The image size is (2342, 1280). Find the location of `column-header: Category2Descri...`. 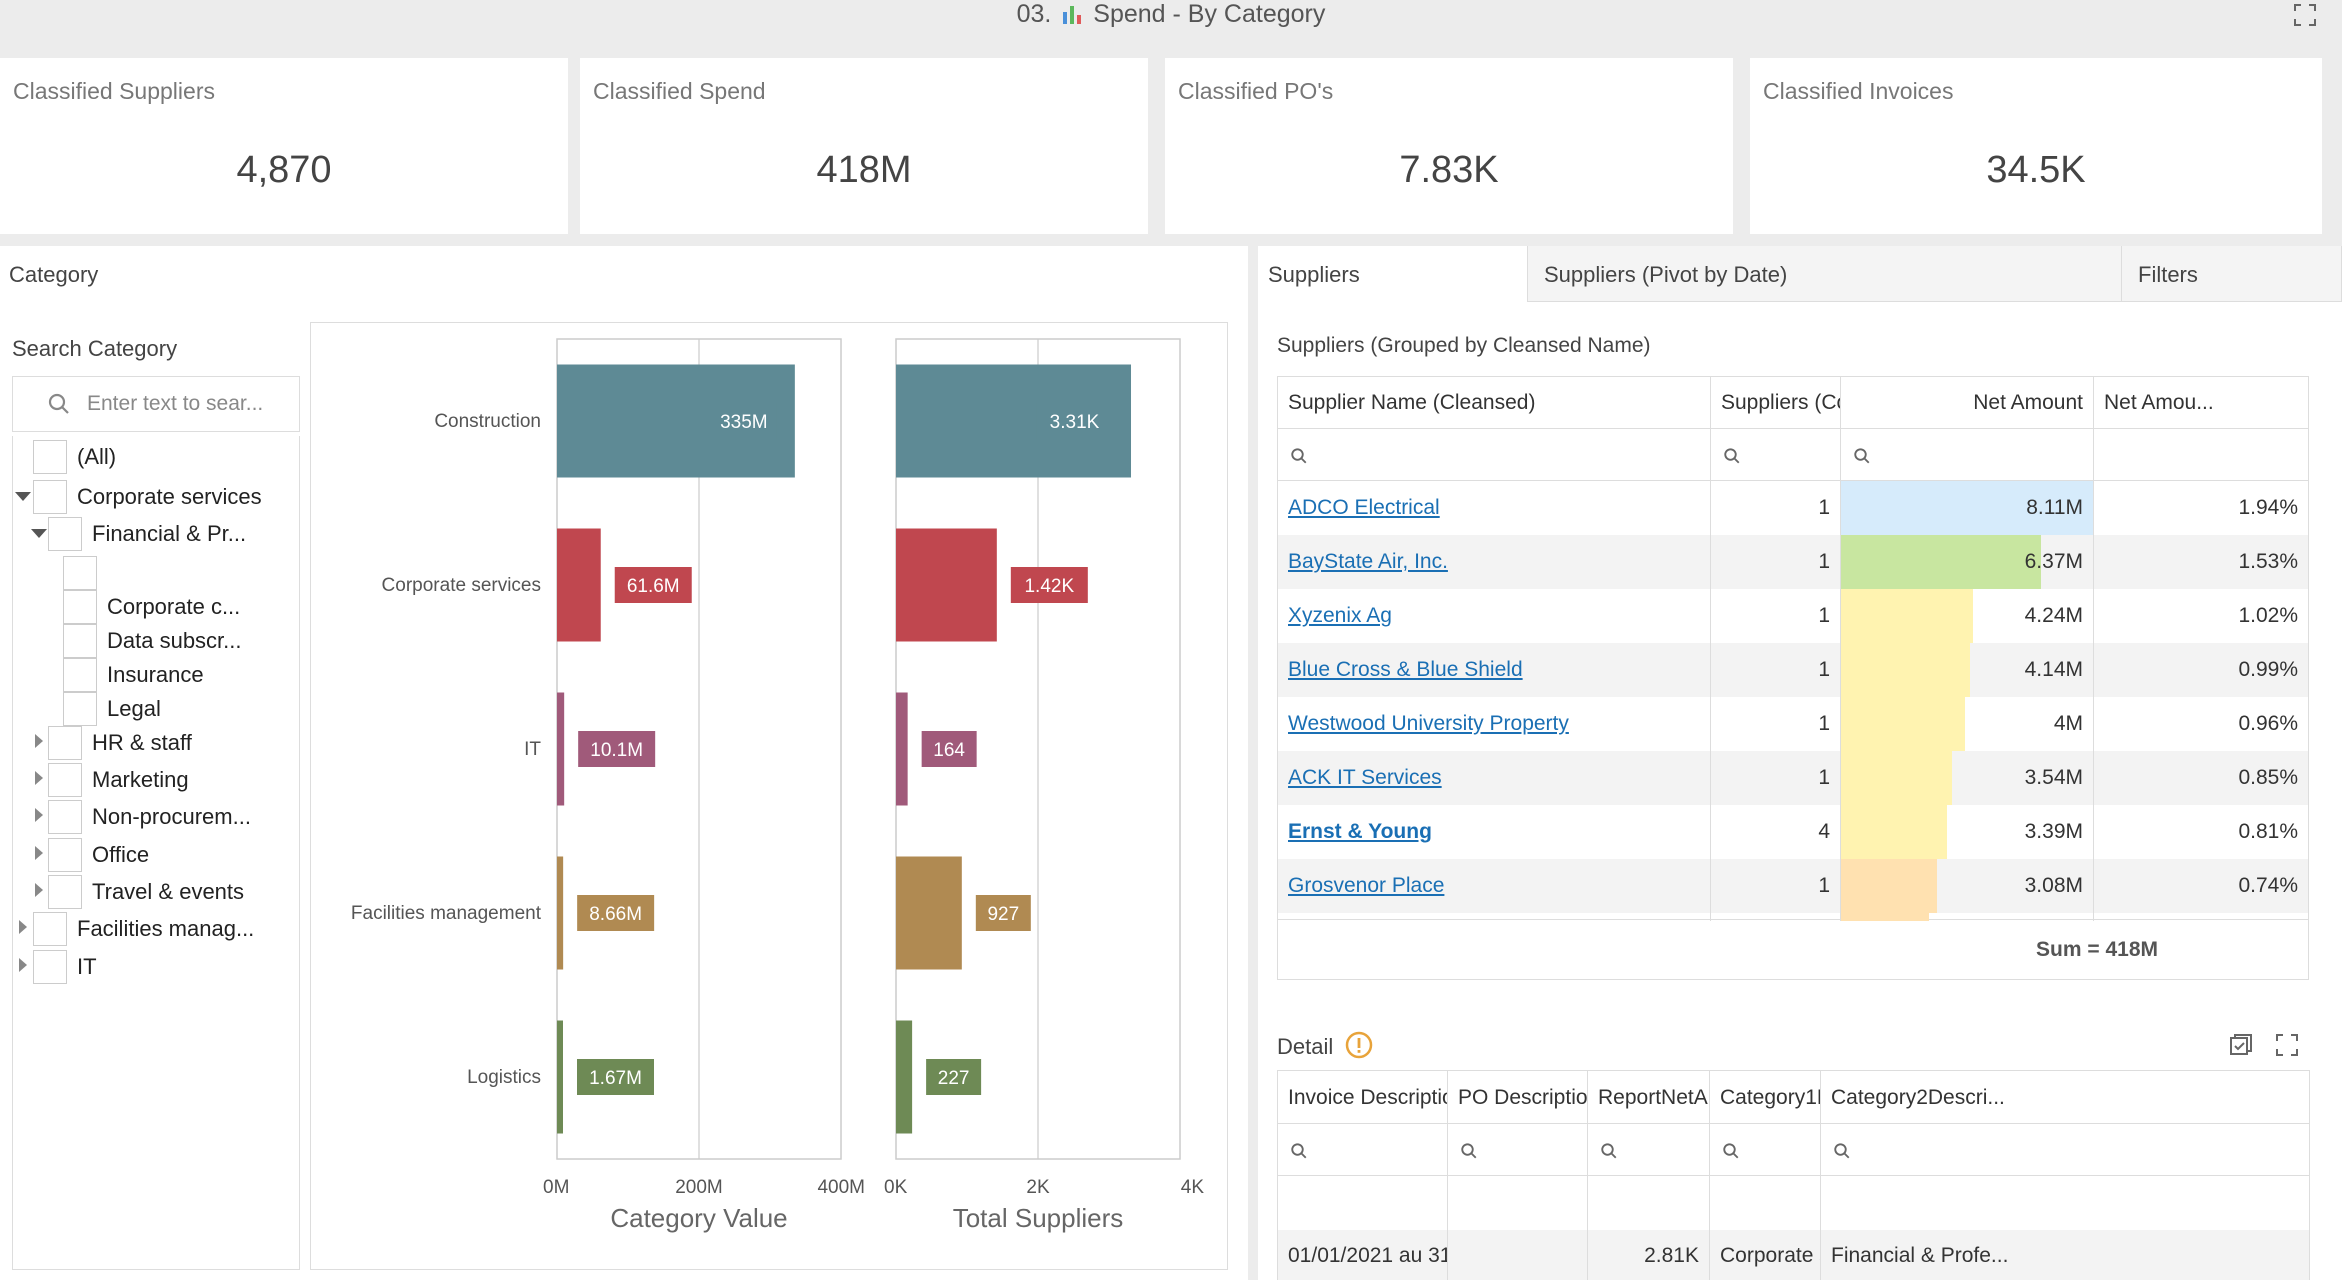

column-header: Category2Descri... is located at coordinates (2065, 1097).